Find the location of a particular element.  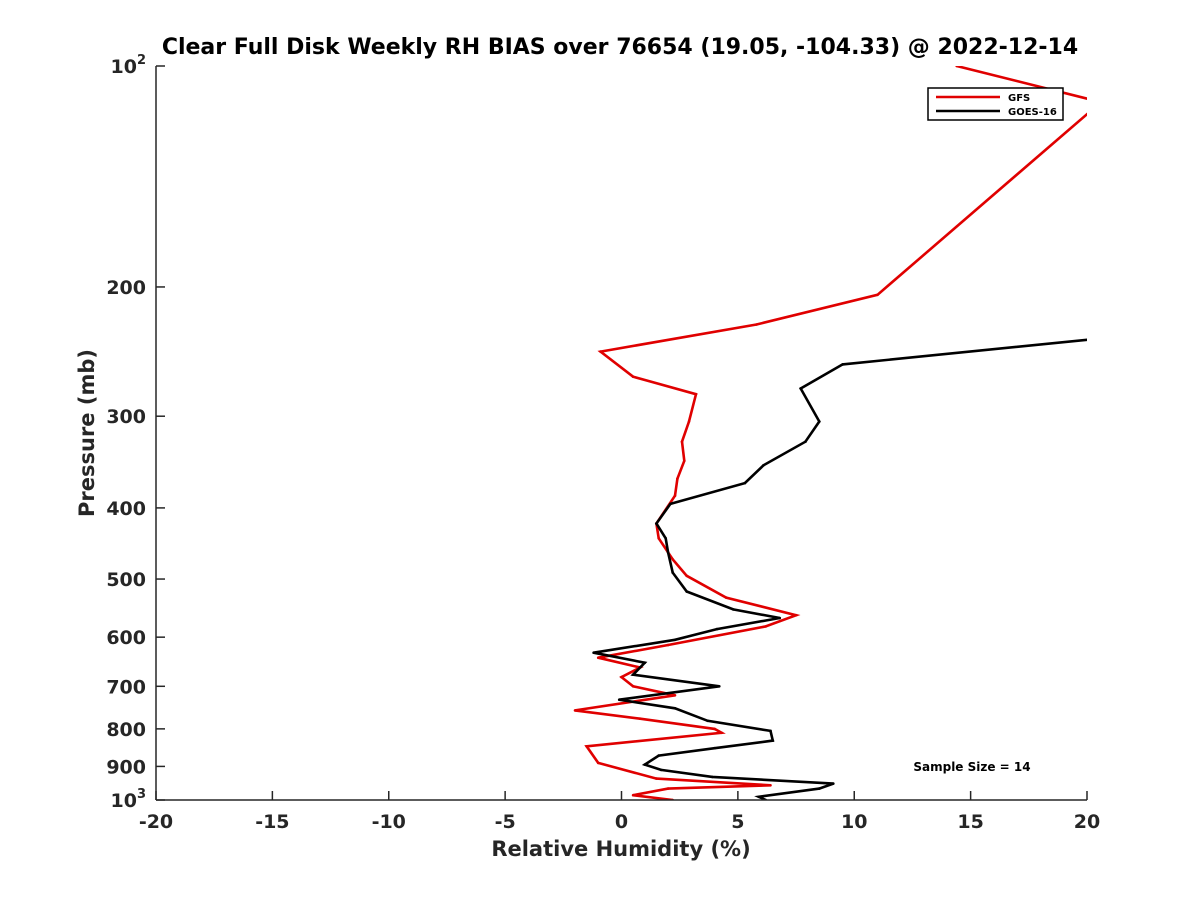

x-tick-label: 15 is located at coordinates (970, 822).